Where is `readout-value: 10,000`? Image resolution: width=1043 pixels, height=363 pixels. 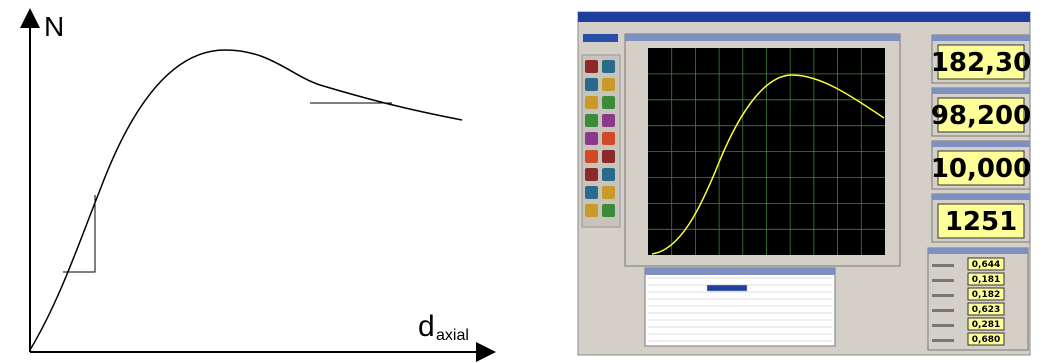 readout-value: 10,000 is located at coordinates (981, 169).